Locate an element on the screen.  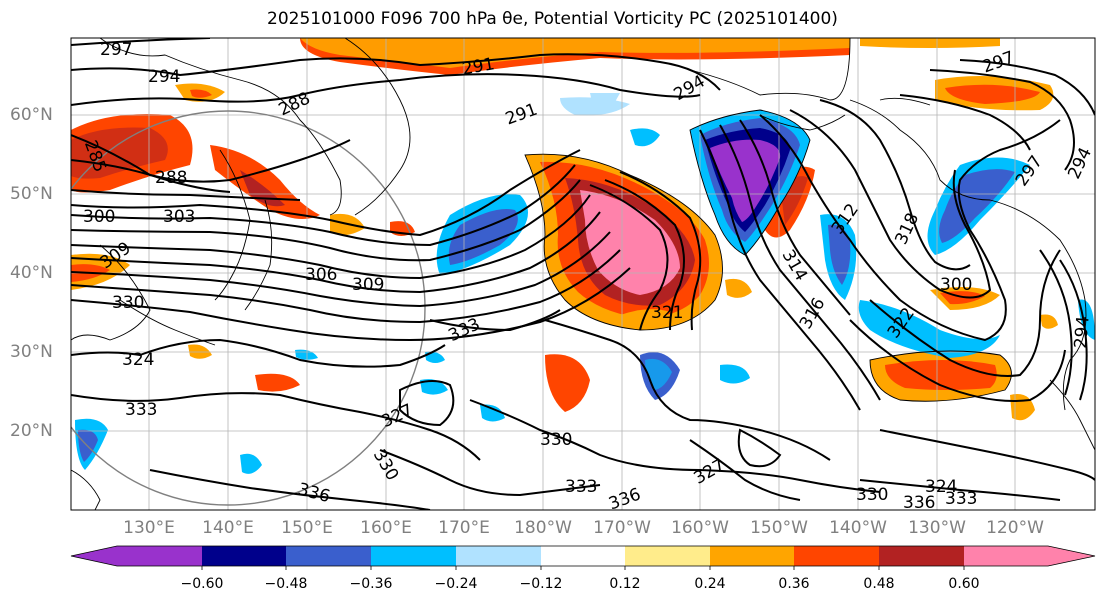
lat-label: 20°N is located at coordinates (31, 431).